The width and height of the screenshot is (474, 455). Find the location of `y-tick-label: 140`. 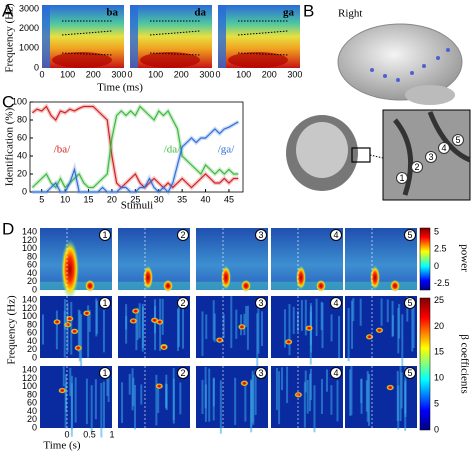

y-tick-label: 140 is located at coordinates (29, 300).